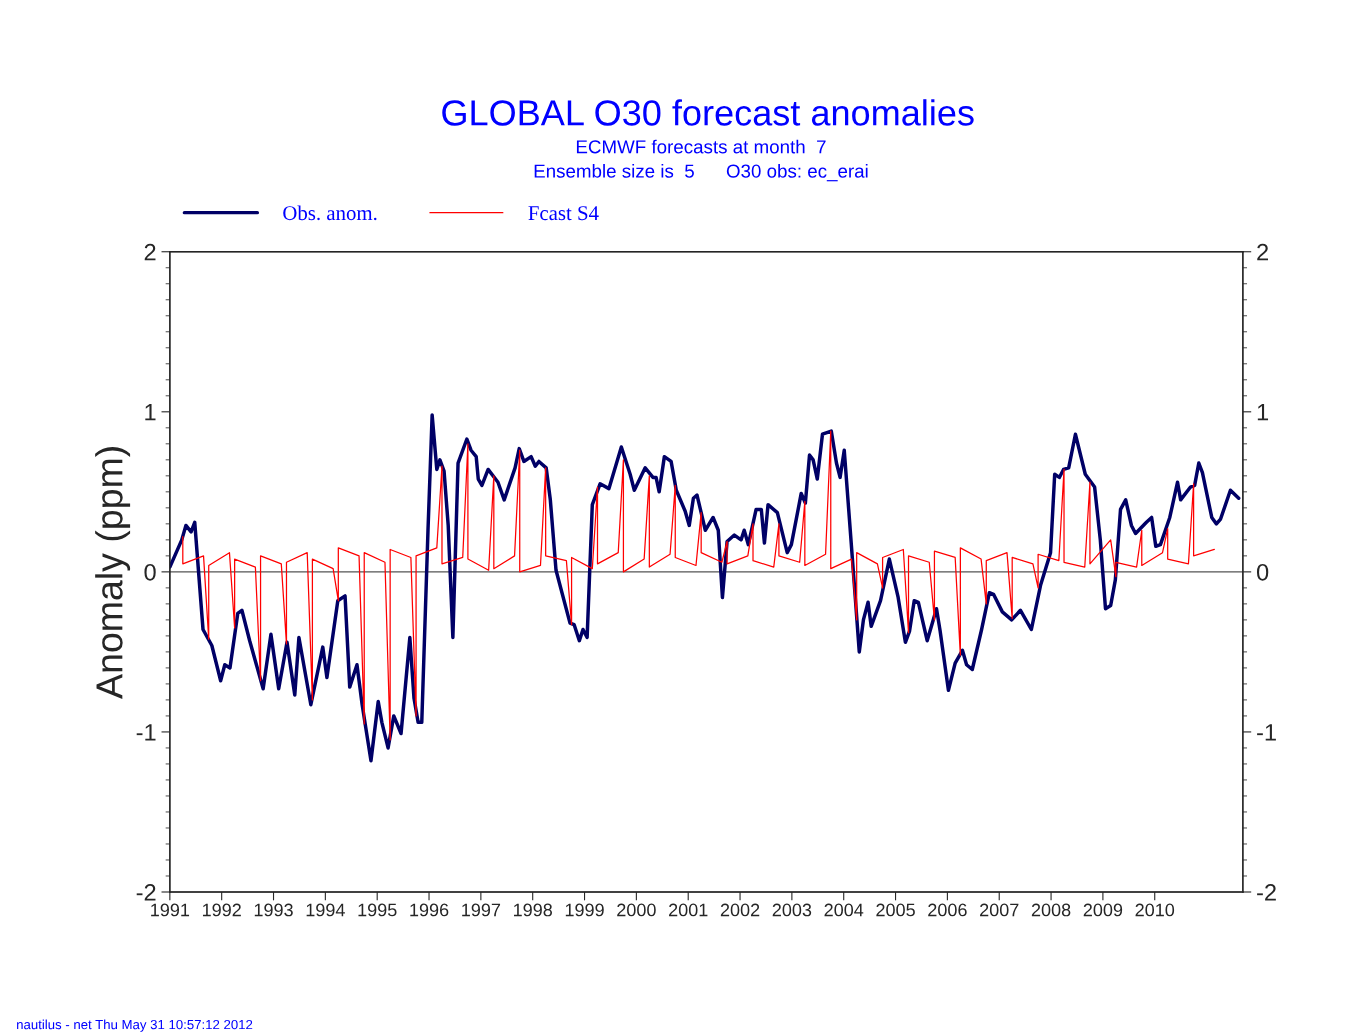 The width and height of the screenshot is (1348, 1036). I want to click on y2-tick-label: 0, so click(1262, 572).